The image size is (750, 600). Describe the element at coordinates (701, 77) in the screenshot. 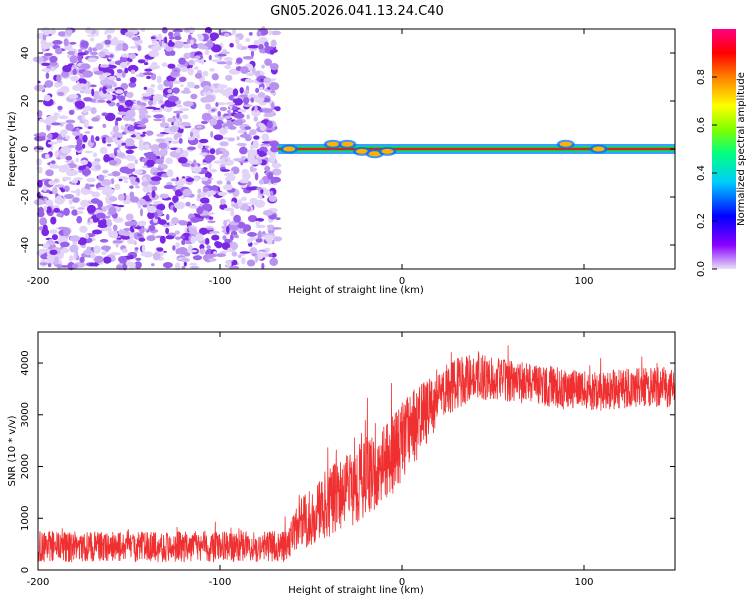

I see `colorbar-tick-label: 0.8` at that location.